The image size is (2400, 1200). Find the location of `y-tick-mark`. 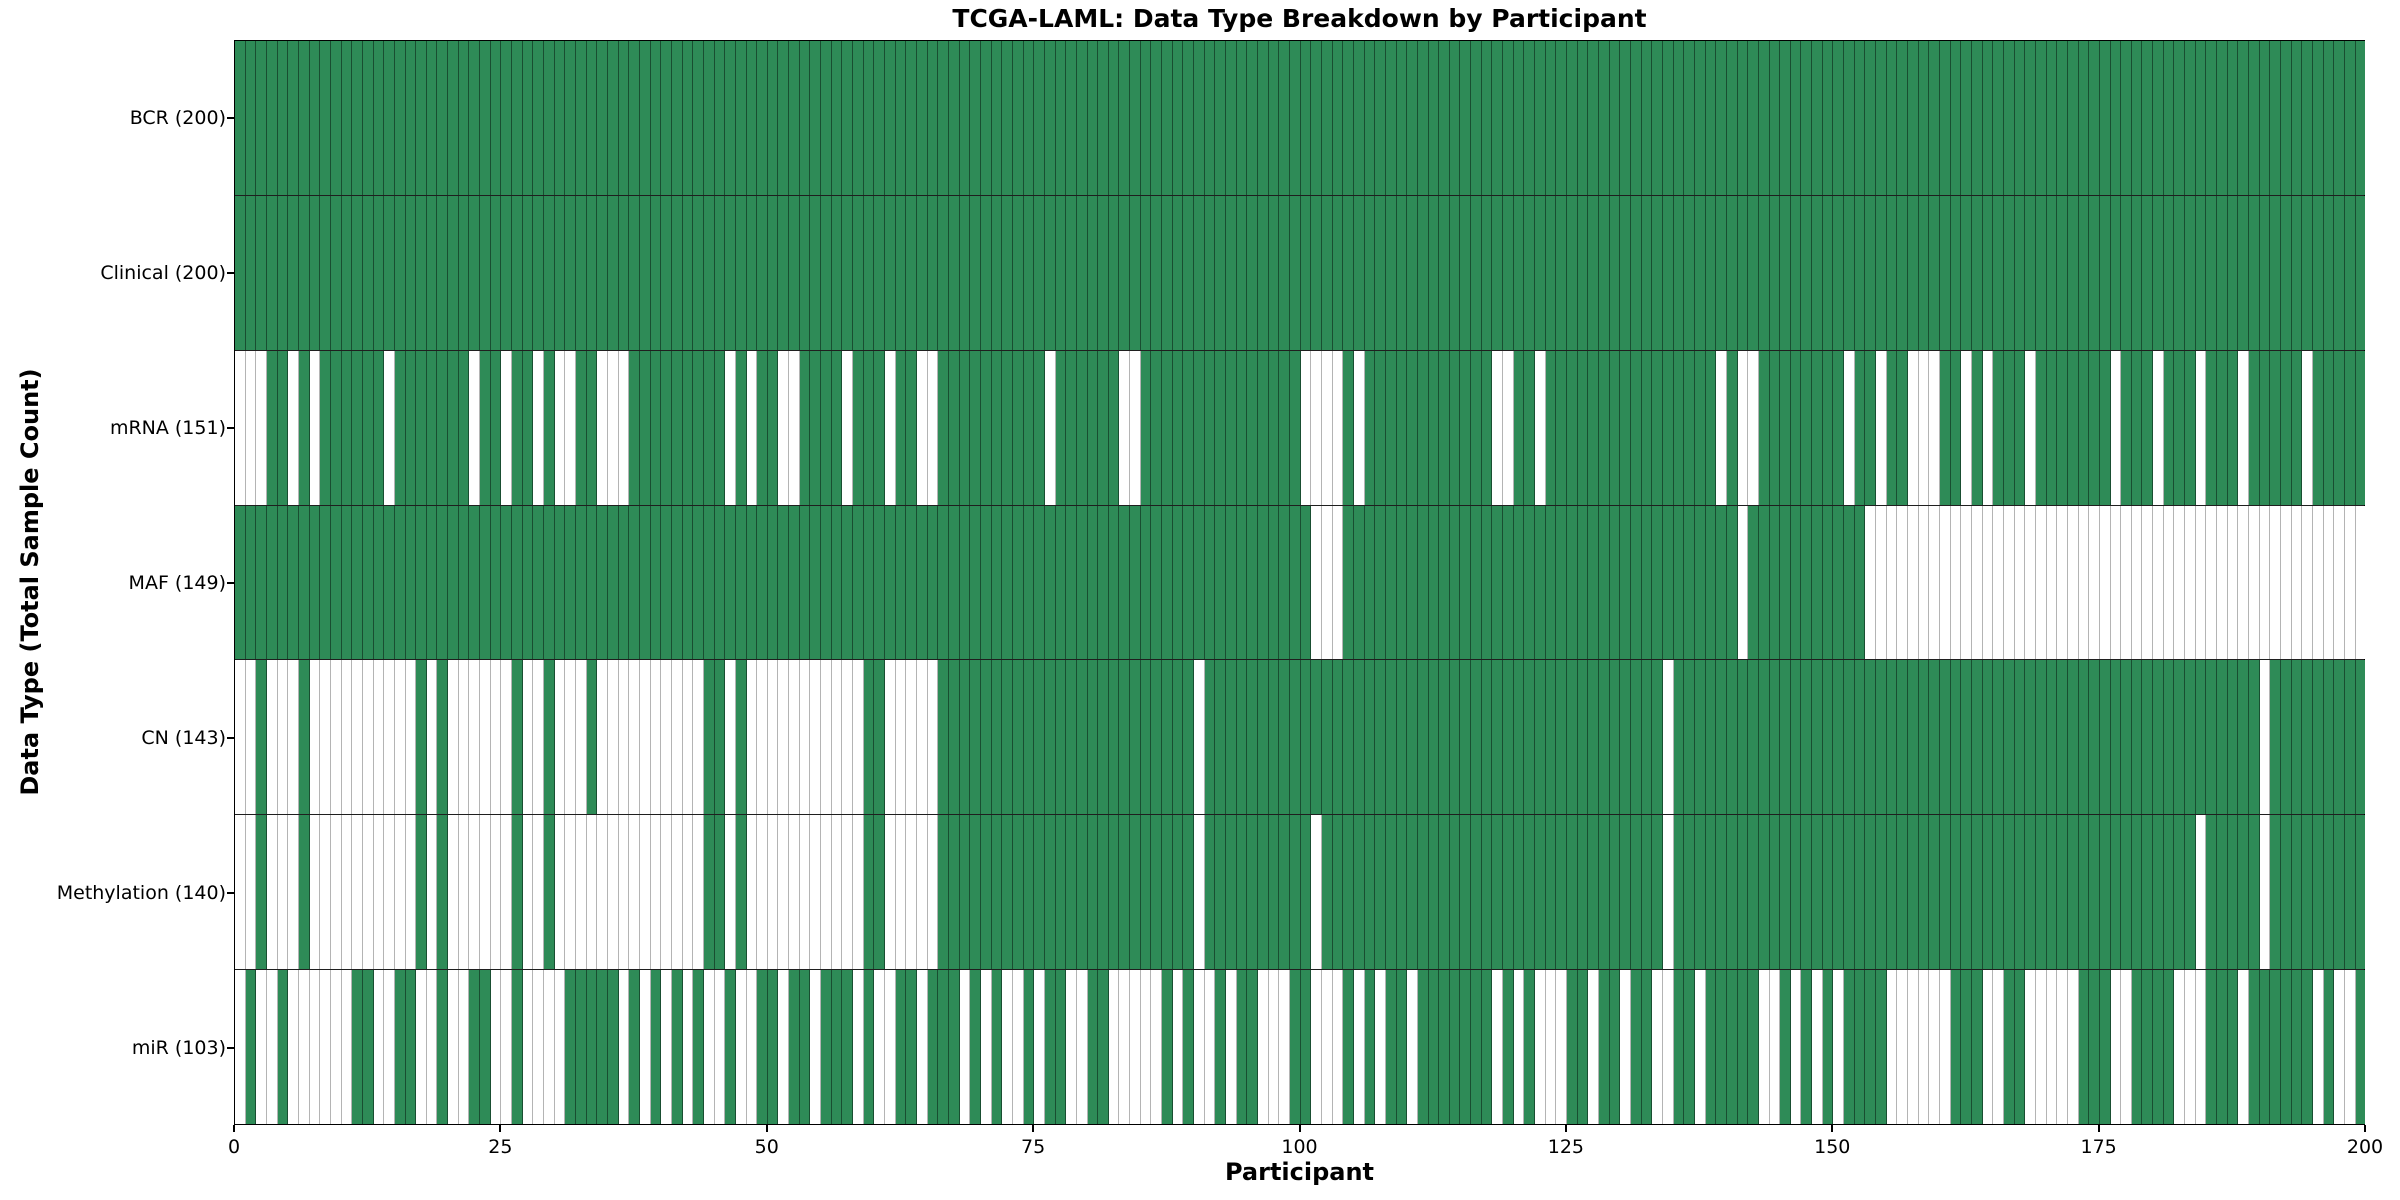

y-tick-mark is located at coordinates (230, 737).